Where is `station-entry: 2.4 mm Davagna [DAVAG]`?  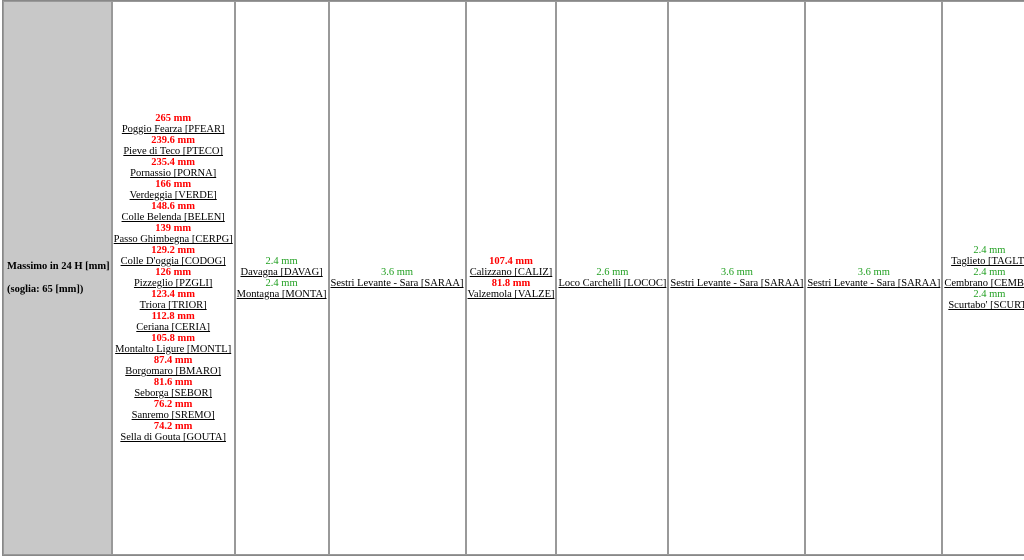 station-entry: 2.4 mm Davagna [DAVAG] is located at coordinates (282, 267).